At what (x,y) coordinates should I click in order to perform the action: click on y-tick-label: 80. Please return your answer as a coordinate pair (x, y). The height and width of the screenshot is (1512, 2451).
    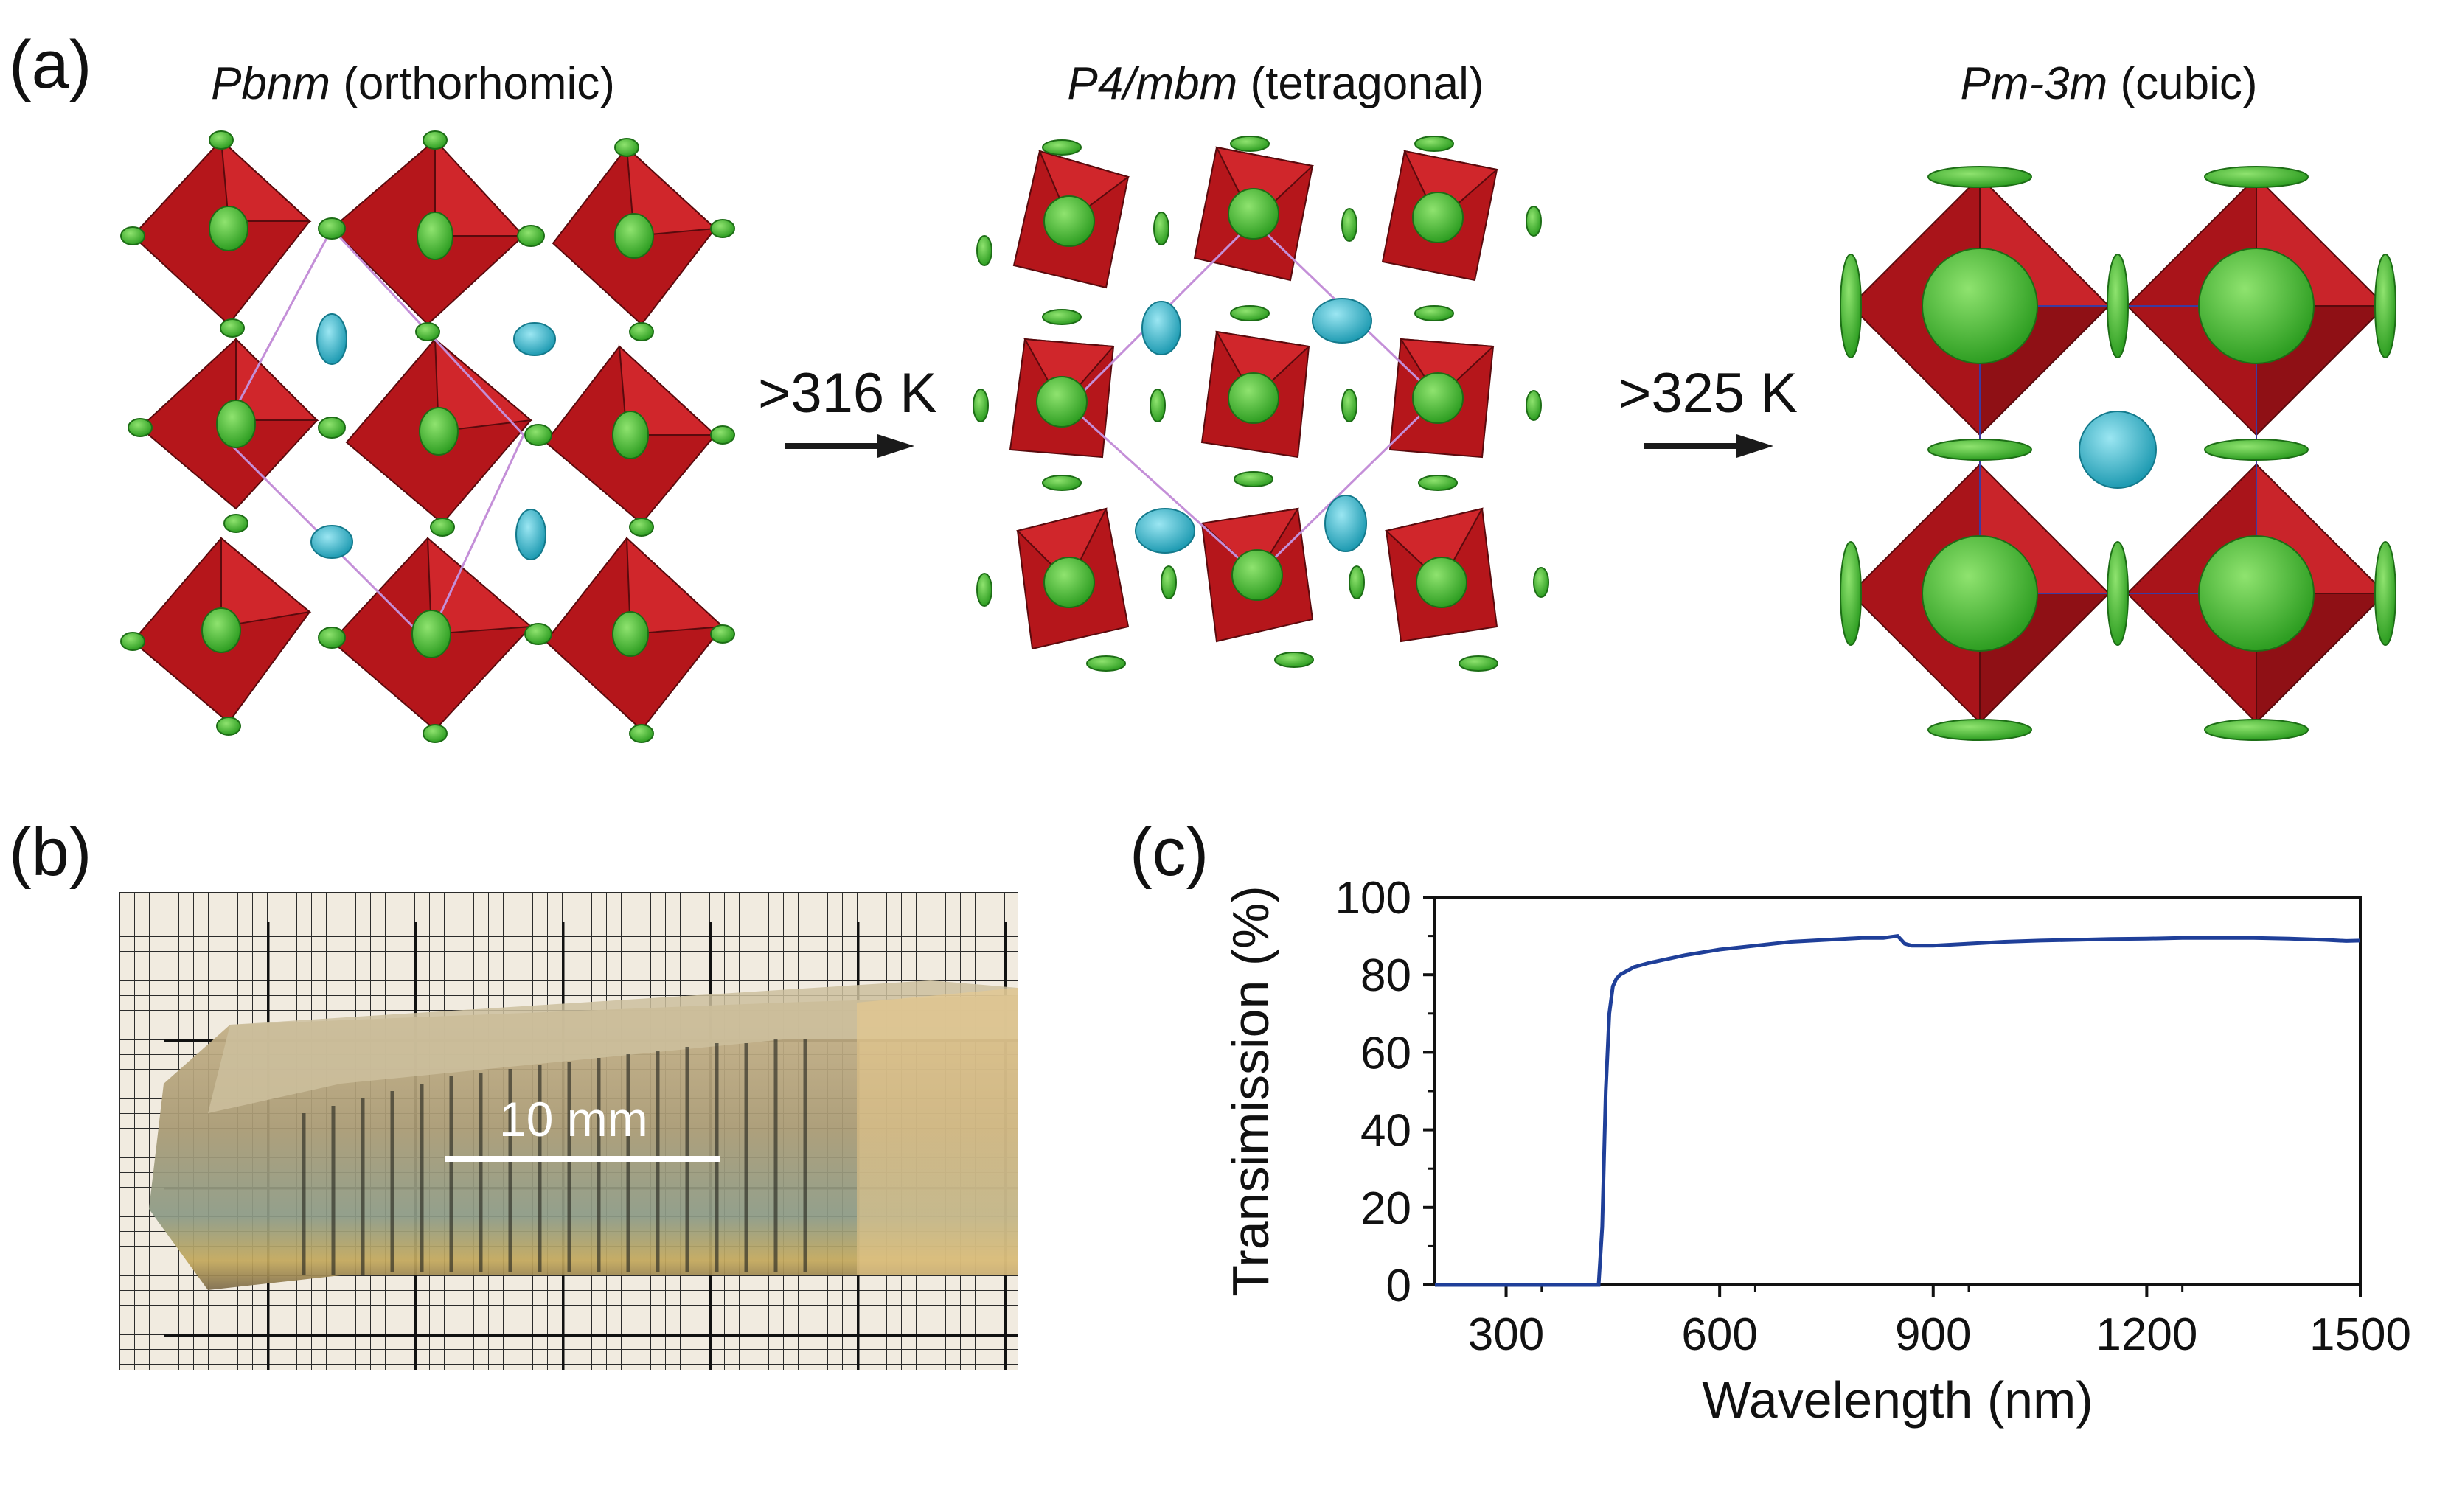
    Looking at the image, I should click on (1386, 975).